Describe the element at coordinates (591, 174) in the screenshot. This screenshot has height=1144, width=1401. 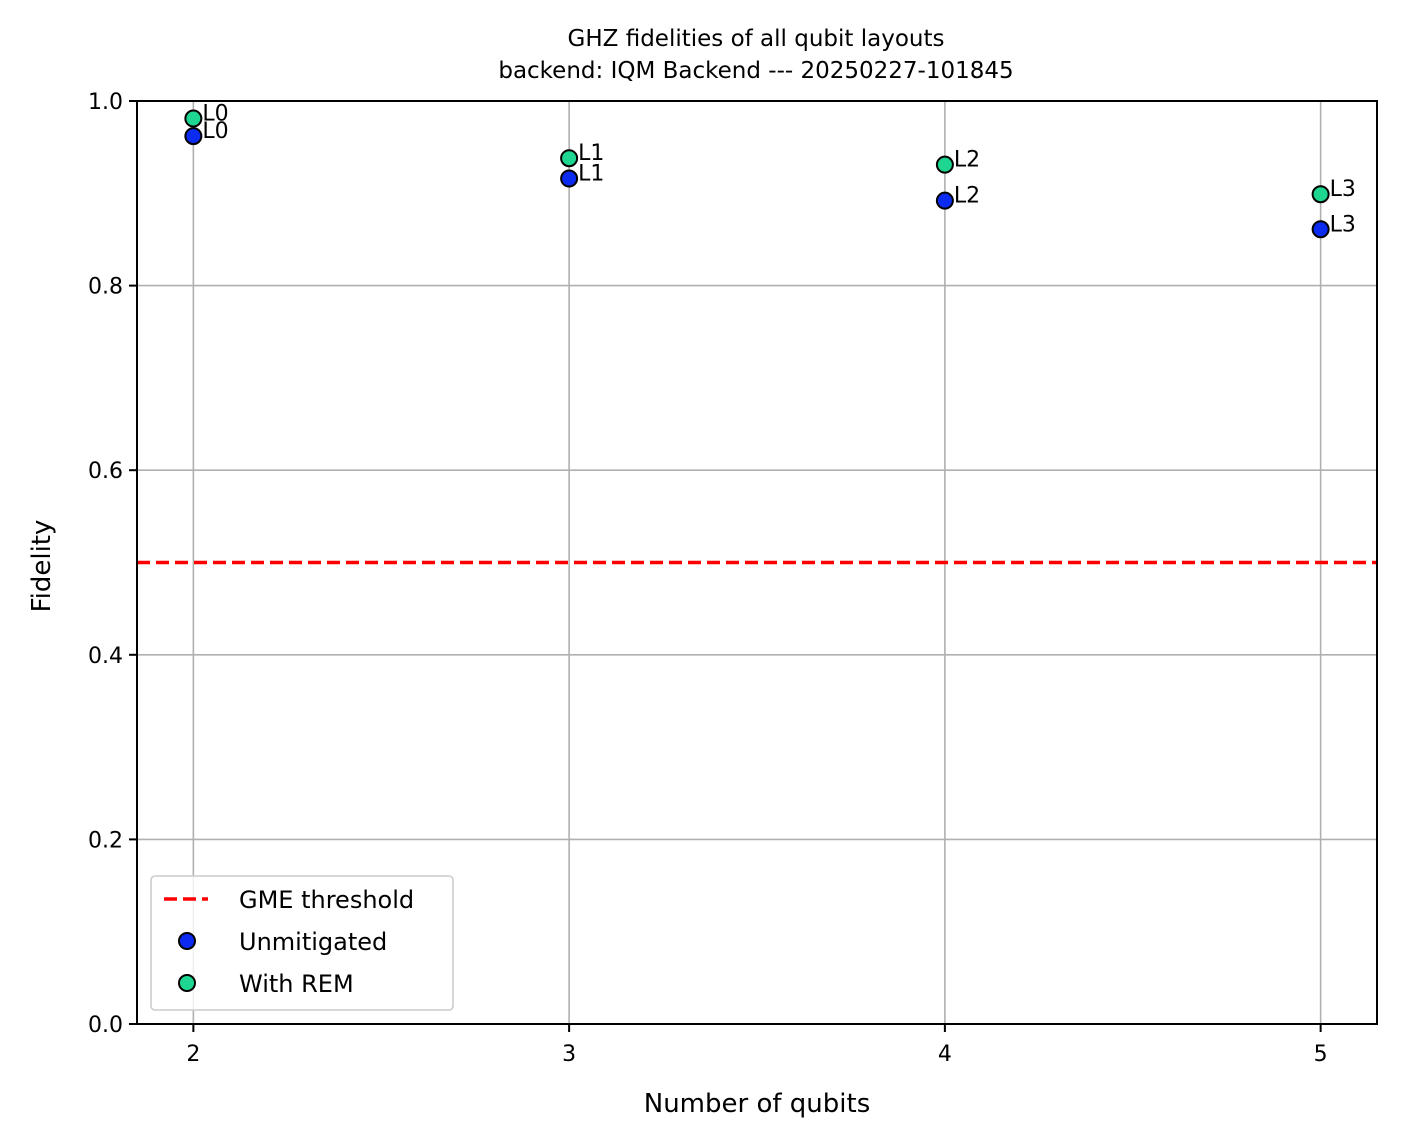
I see `point-label-unmitigated-3: L1` at that location.